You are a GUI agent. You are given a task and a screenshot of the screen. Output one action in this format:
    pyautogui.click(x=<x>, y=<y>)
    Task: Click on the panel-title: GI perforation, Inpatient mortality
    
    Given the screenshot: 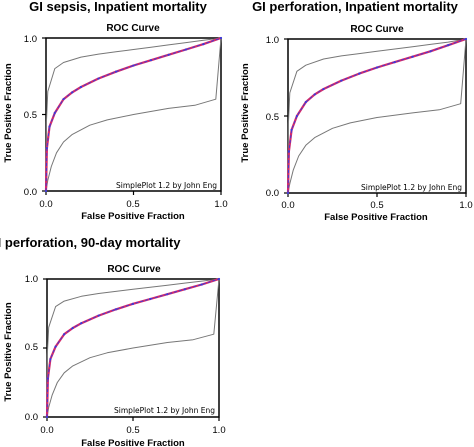 What is the action you would take?
    pyautogui.click(x=355, y=7)
    